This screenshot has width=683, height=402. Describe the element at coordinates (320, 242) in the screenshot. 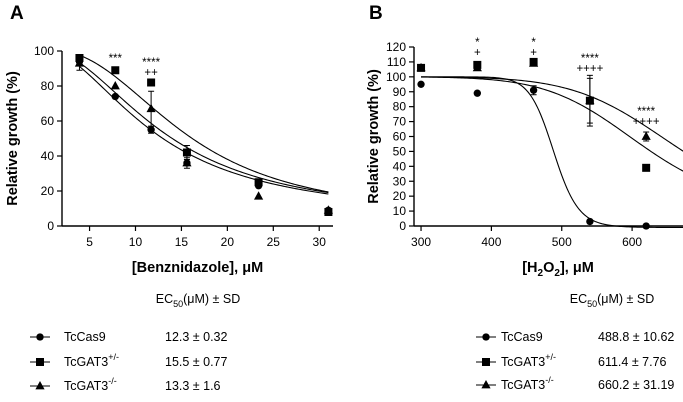

I see `x-tick-label: 30` at that location.